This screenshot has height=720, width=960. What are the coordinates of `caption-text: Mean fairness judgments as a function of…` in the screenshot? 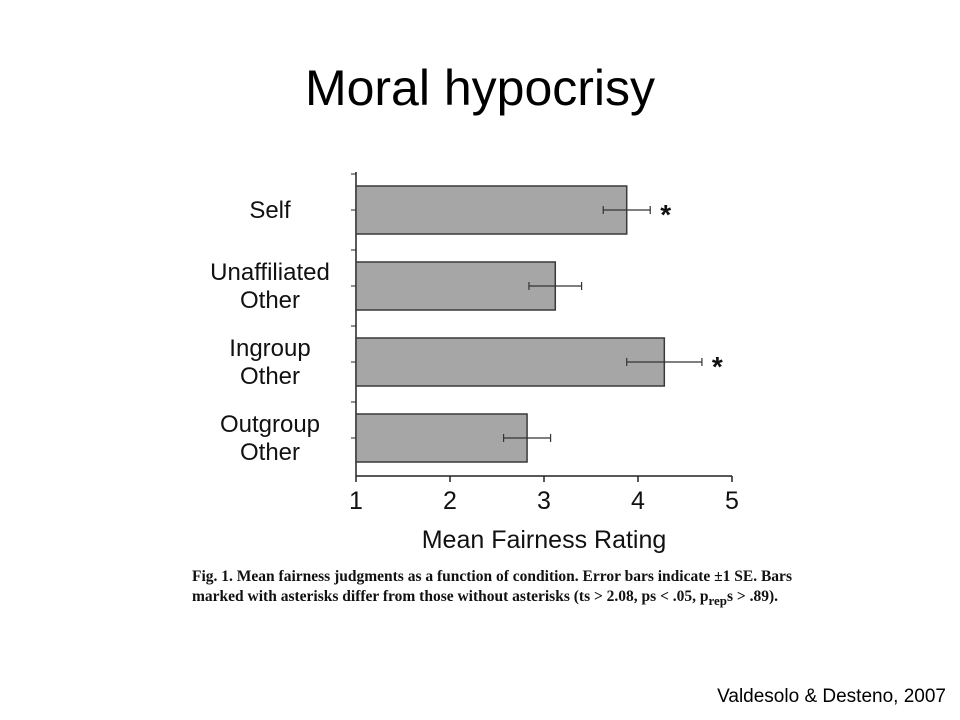 It's located at (492, 588).